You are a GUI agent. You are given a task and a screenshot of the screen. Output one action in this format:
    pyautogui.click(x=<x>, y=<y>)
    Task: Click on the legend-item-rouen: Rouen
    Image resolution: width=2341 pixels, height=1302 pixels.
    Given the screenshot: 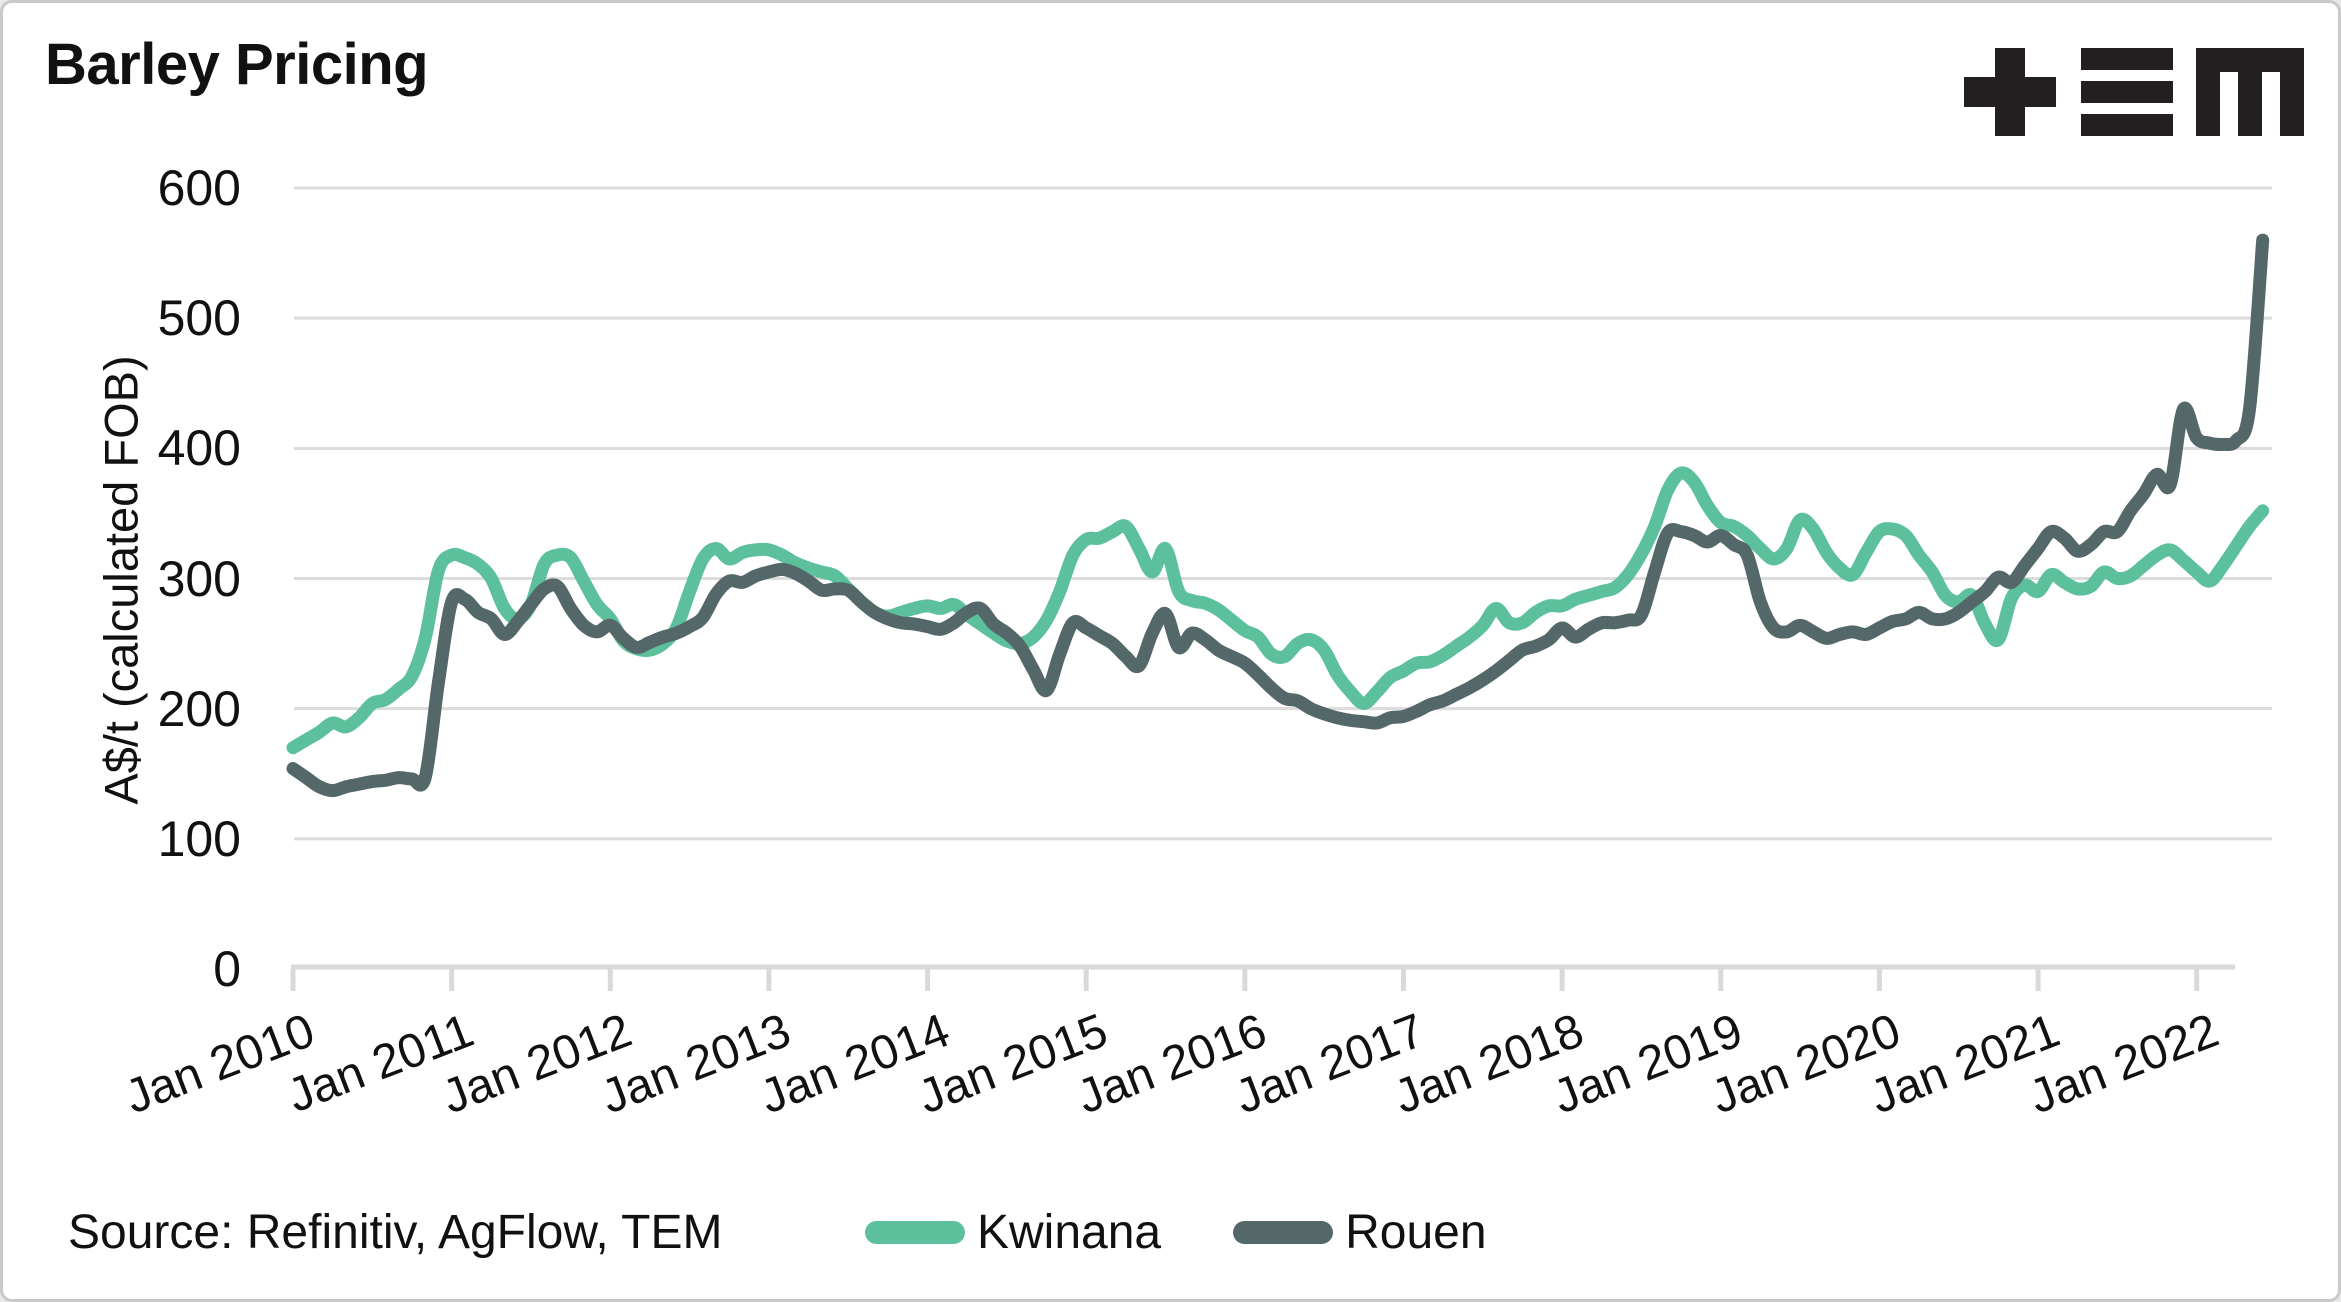 What is the action you would take?
    pyautogui.click(x=1360, y=1232)
    